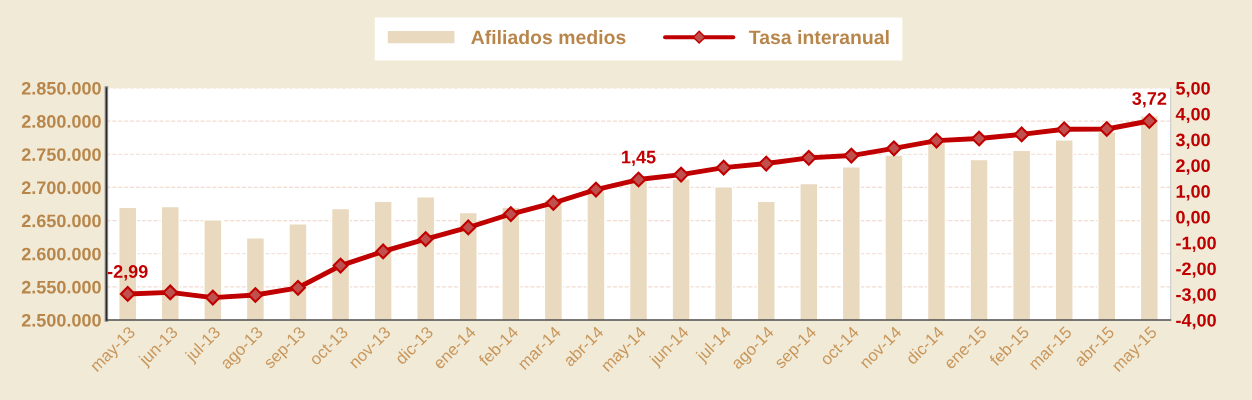  I want to click on y-tick-label: 2.500.000, so click(61, 320).